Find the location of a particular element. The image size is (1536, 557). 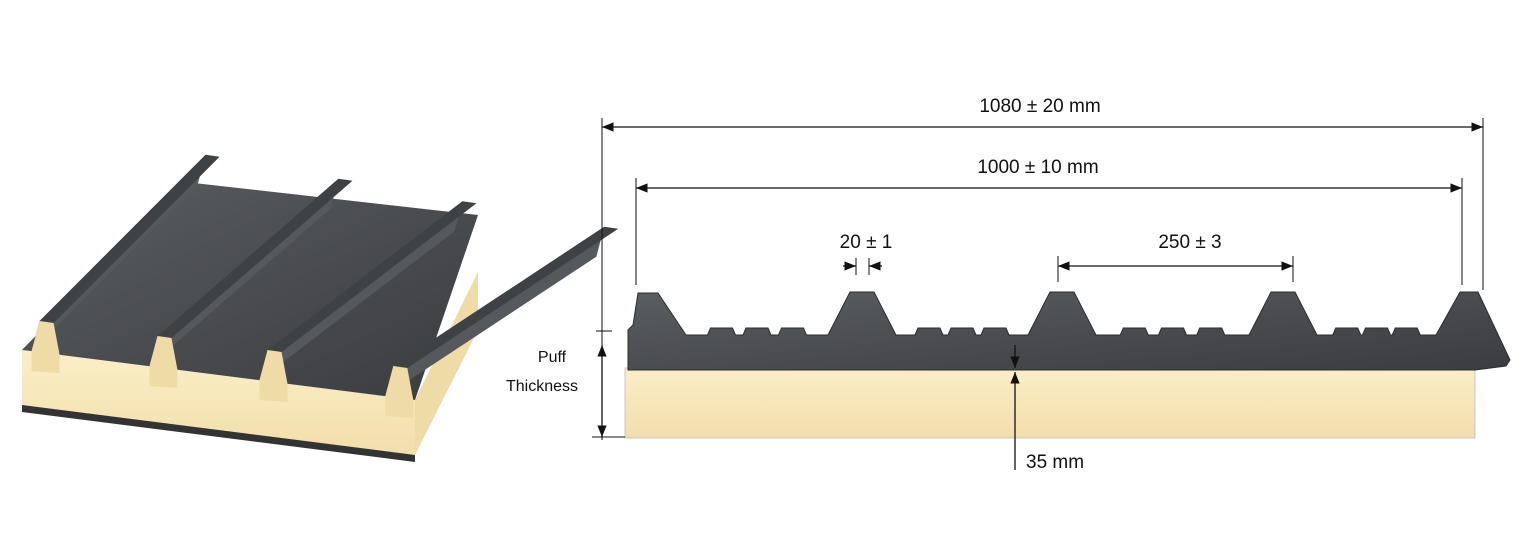

rib-width: 20 ± 1 is located at coordinates (866, 242).